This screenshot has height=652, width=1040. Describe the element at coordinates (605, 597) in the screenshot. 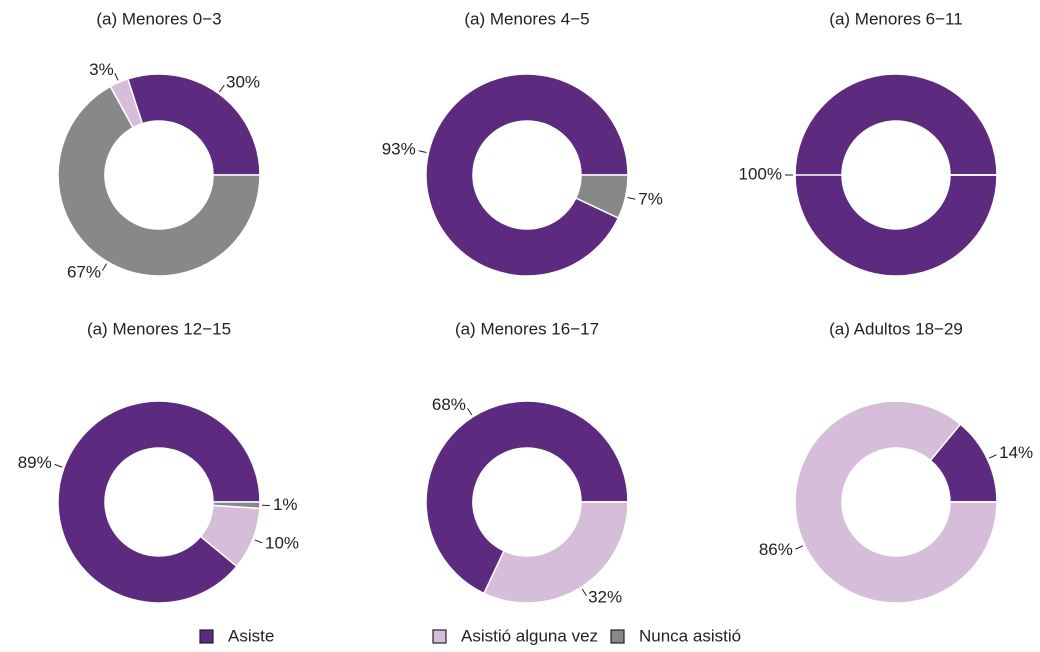

I see `value-label: 32%` at that location.